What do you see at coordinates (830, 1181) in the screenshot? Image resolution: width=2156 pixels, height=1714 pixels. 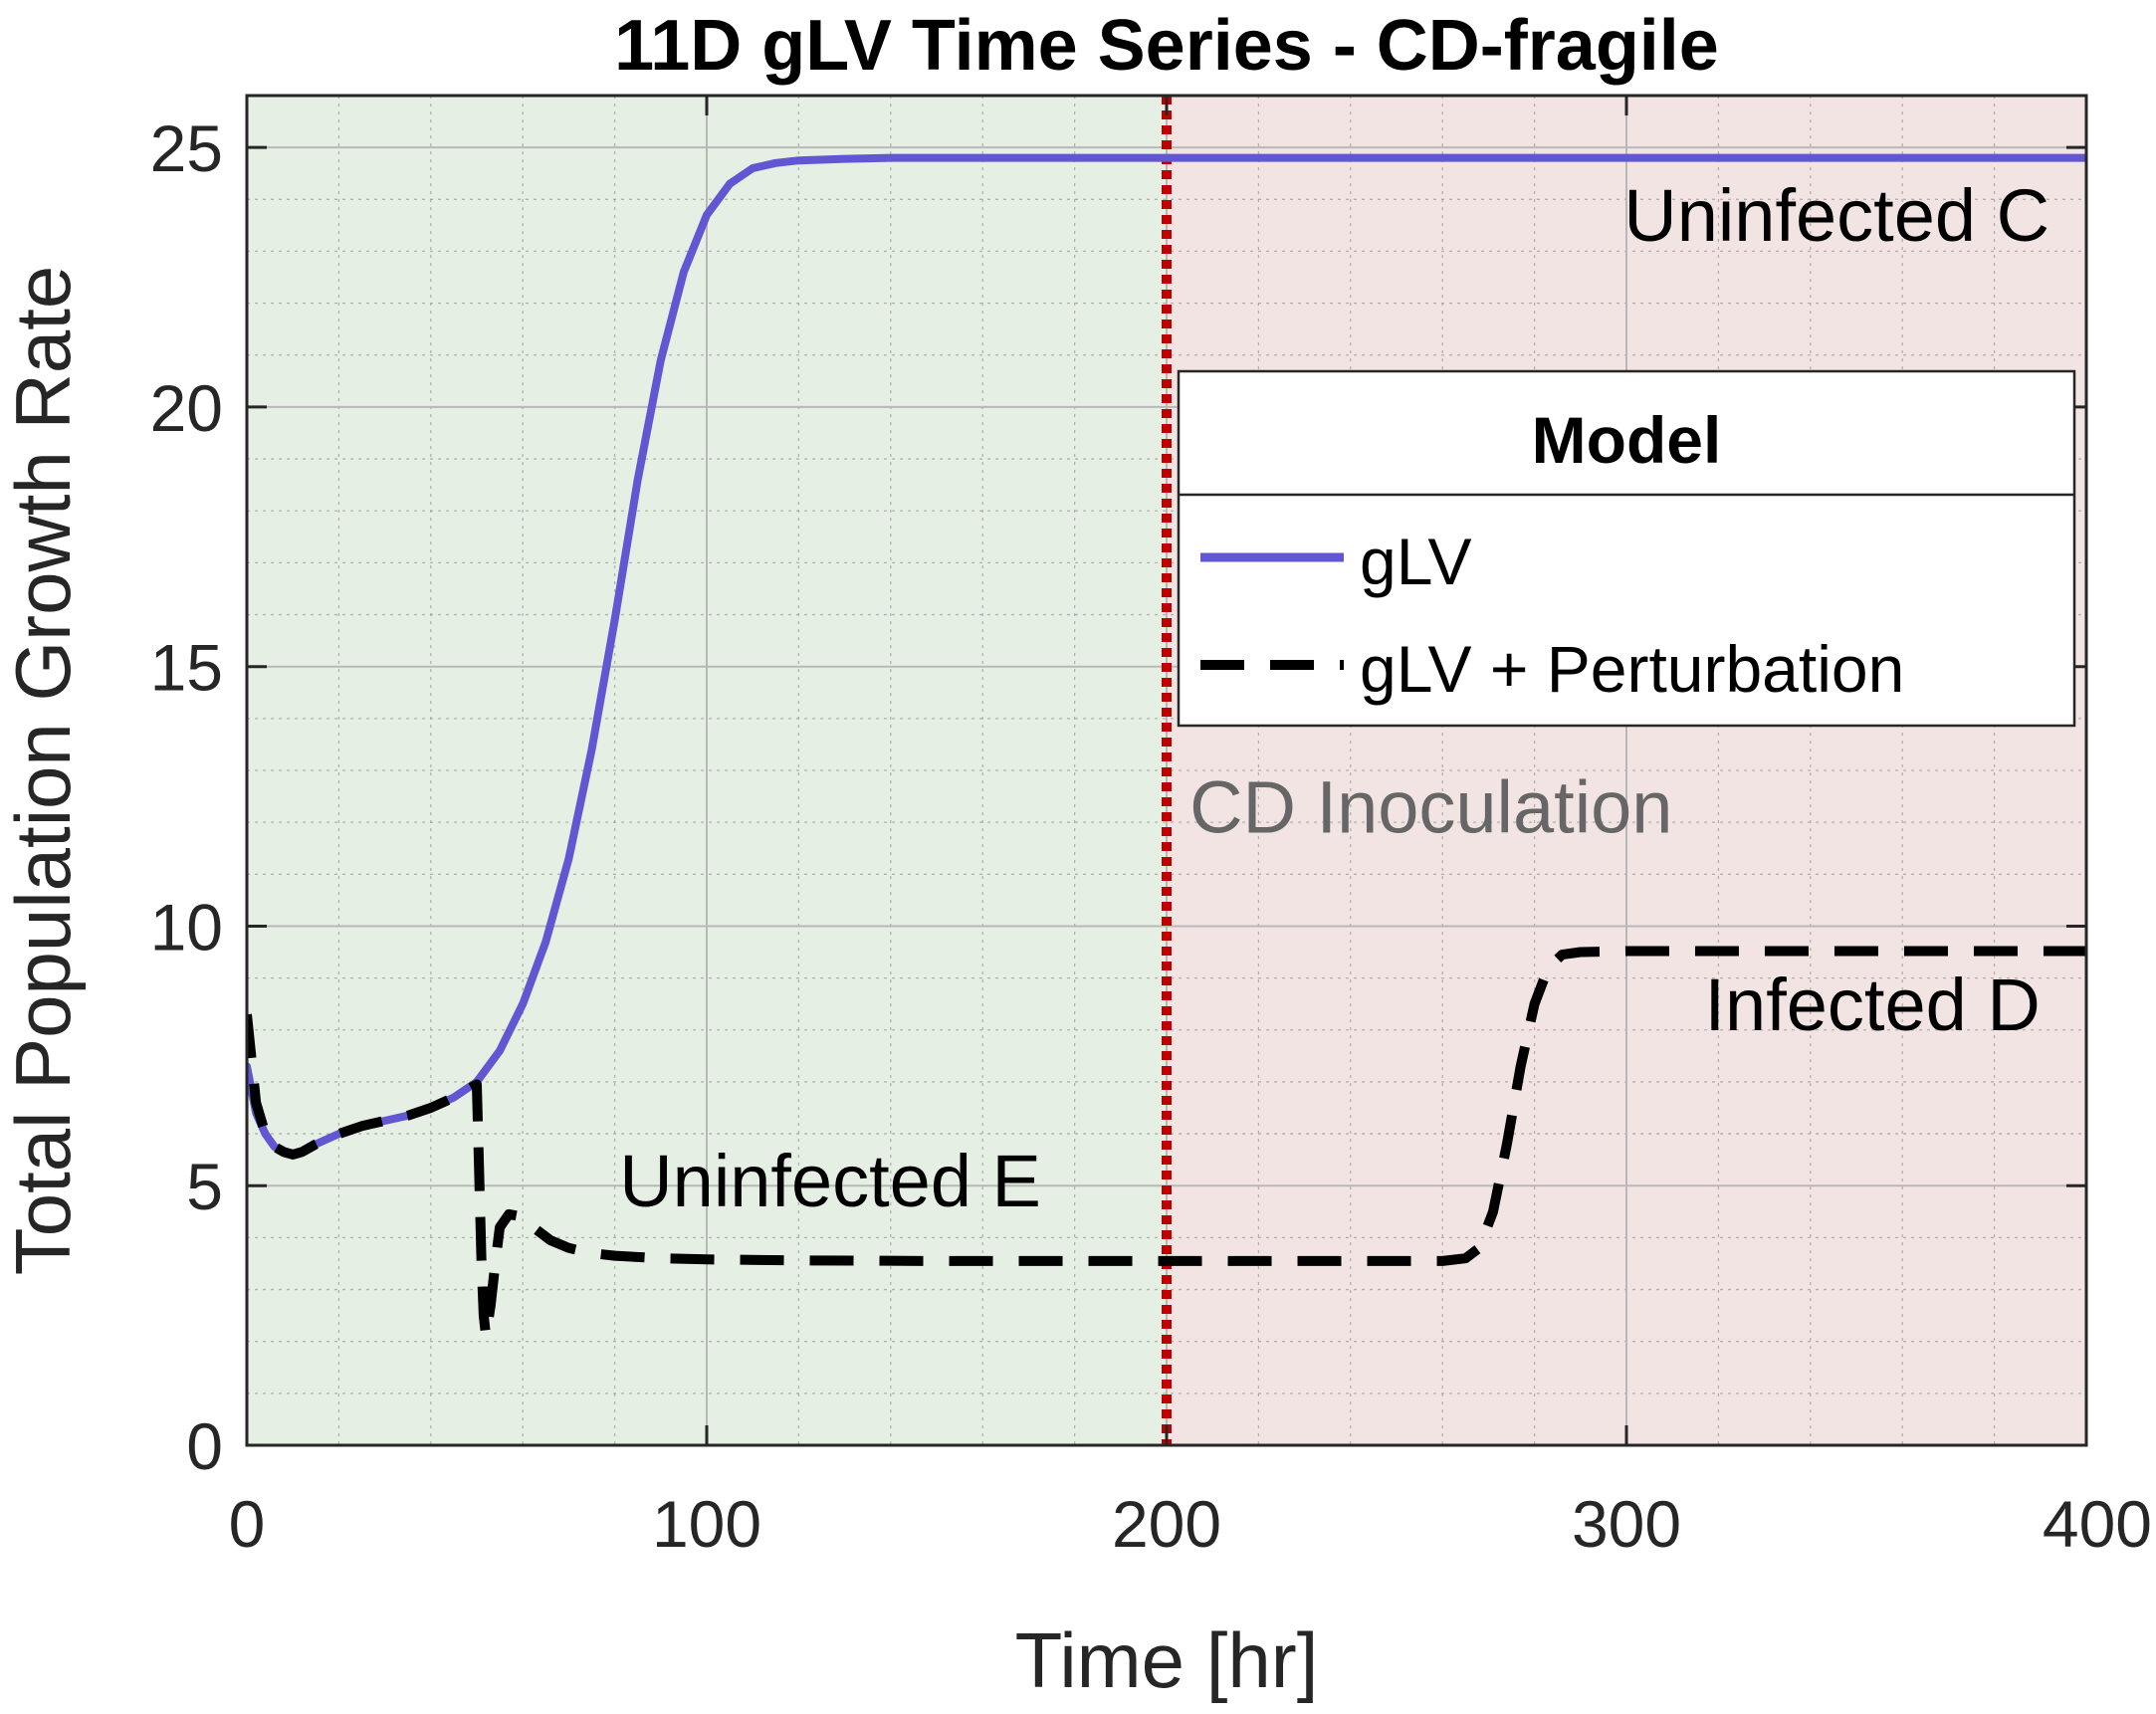 I see `annotation-uninfected-e: Uninfected E` at bounding box center [830, 1181].